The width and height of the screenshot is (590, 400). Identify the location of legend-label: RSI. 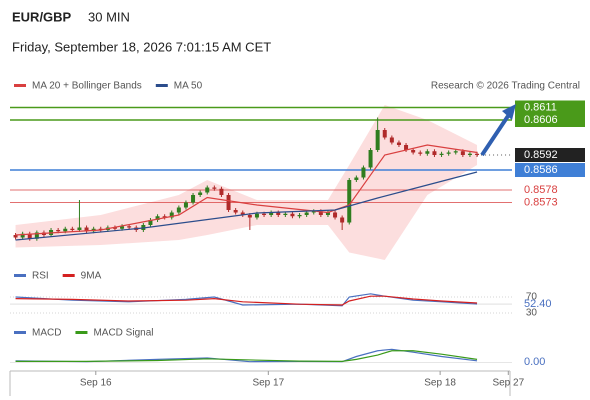
(40, 276).